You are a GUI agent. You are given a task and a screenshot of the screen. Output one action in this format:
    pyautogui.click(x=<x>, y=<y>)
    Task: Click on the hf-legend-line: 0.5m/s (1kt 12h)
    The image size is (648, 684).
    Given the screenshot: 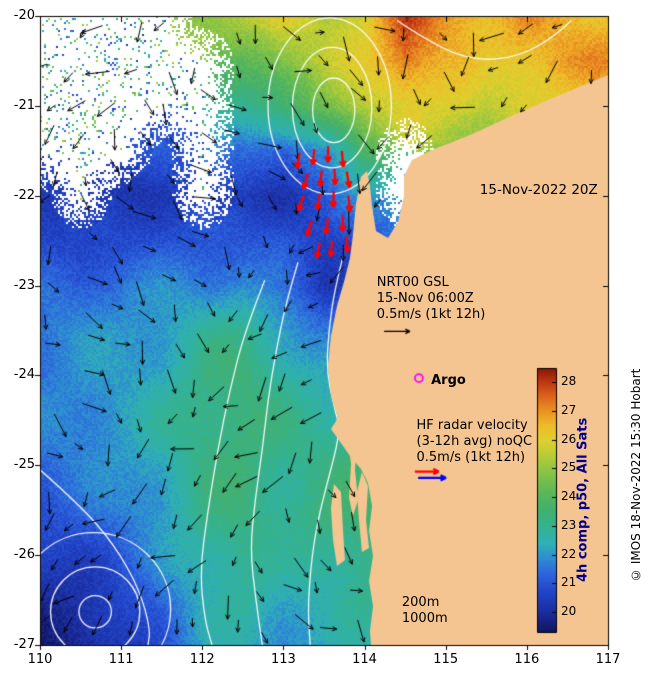 What is the action you would take?
    pyautogui.click(x=471, y=457)
    